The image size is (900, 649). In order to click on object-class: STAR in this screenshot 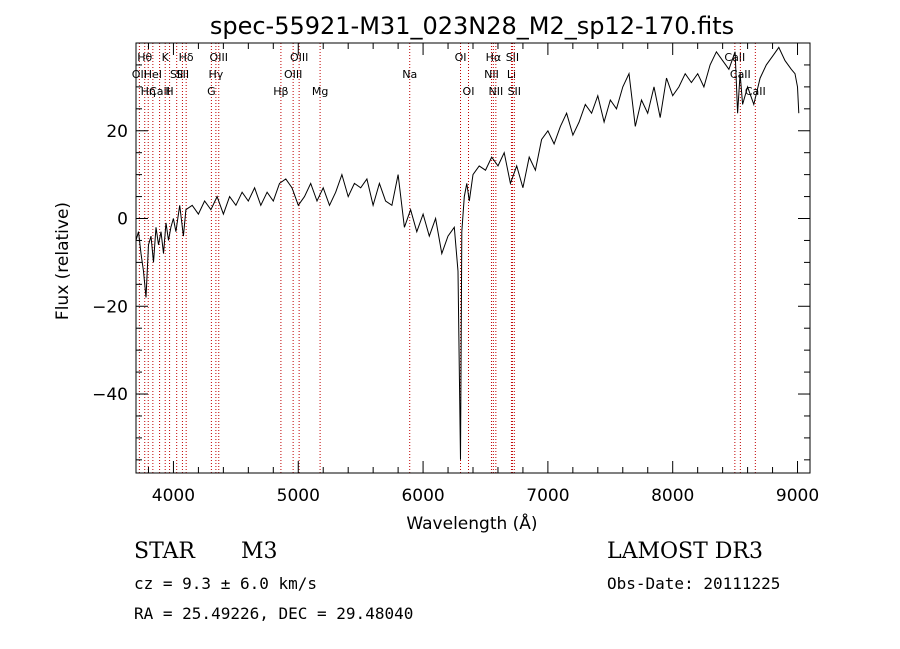, I will do `click(164, 551)`.